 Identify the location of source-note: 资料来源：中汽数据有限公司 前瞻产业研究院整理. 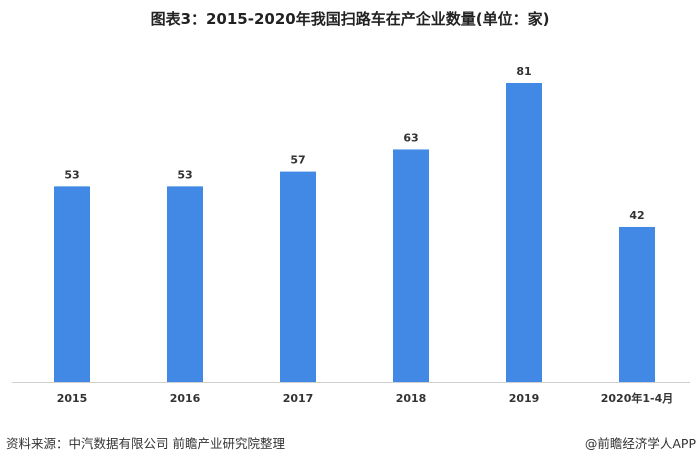
(145, 443).